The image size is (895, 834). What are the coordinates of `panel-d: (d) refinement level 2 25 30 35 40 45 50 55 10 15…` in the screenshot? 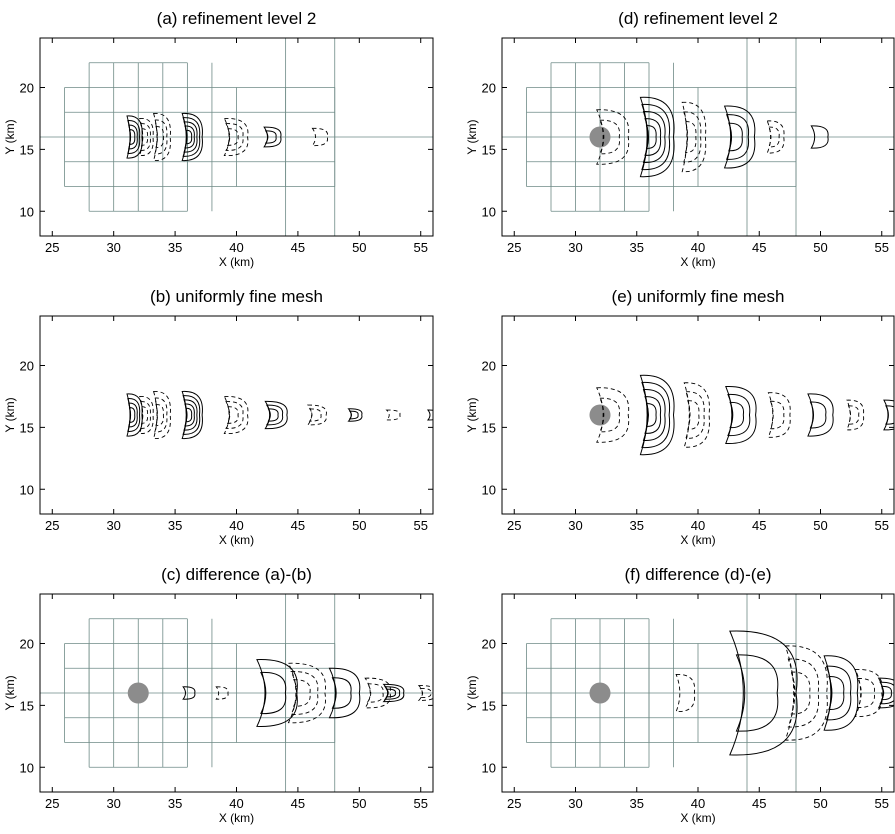 It's located at (680, 139).